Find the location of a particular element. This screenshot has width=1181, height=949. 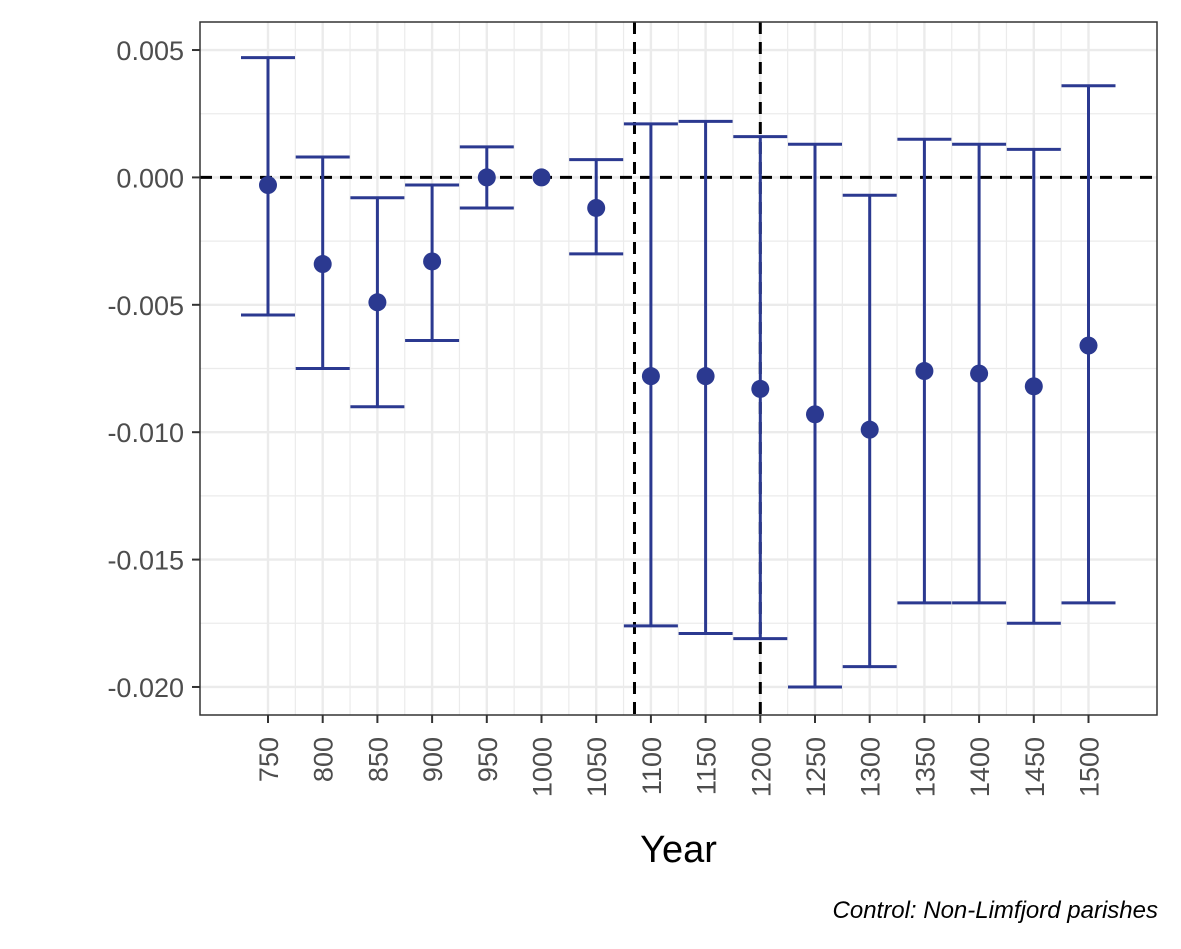

x-tick-label: 750 is located at coordinates (269, 759).